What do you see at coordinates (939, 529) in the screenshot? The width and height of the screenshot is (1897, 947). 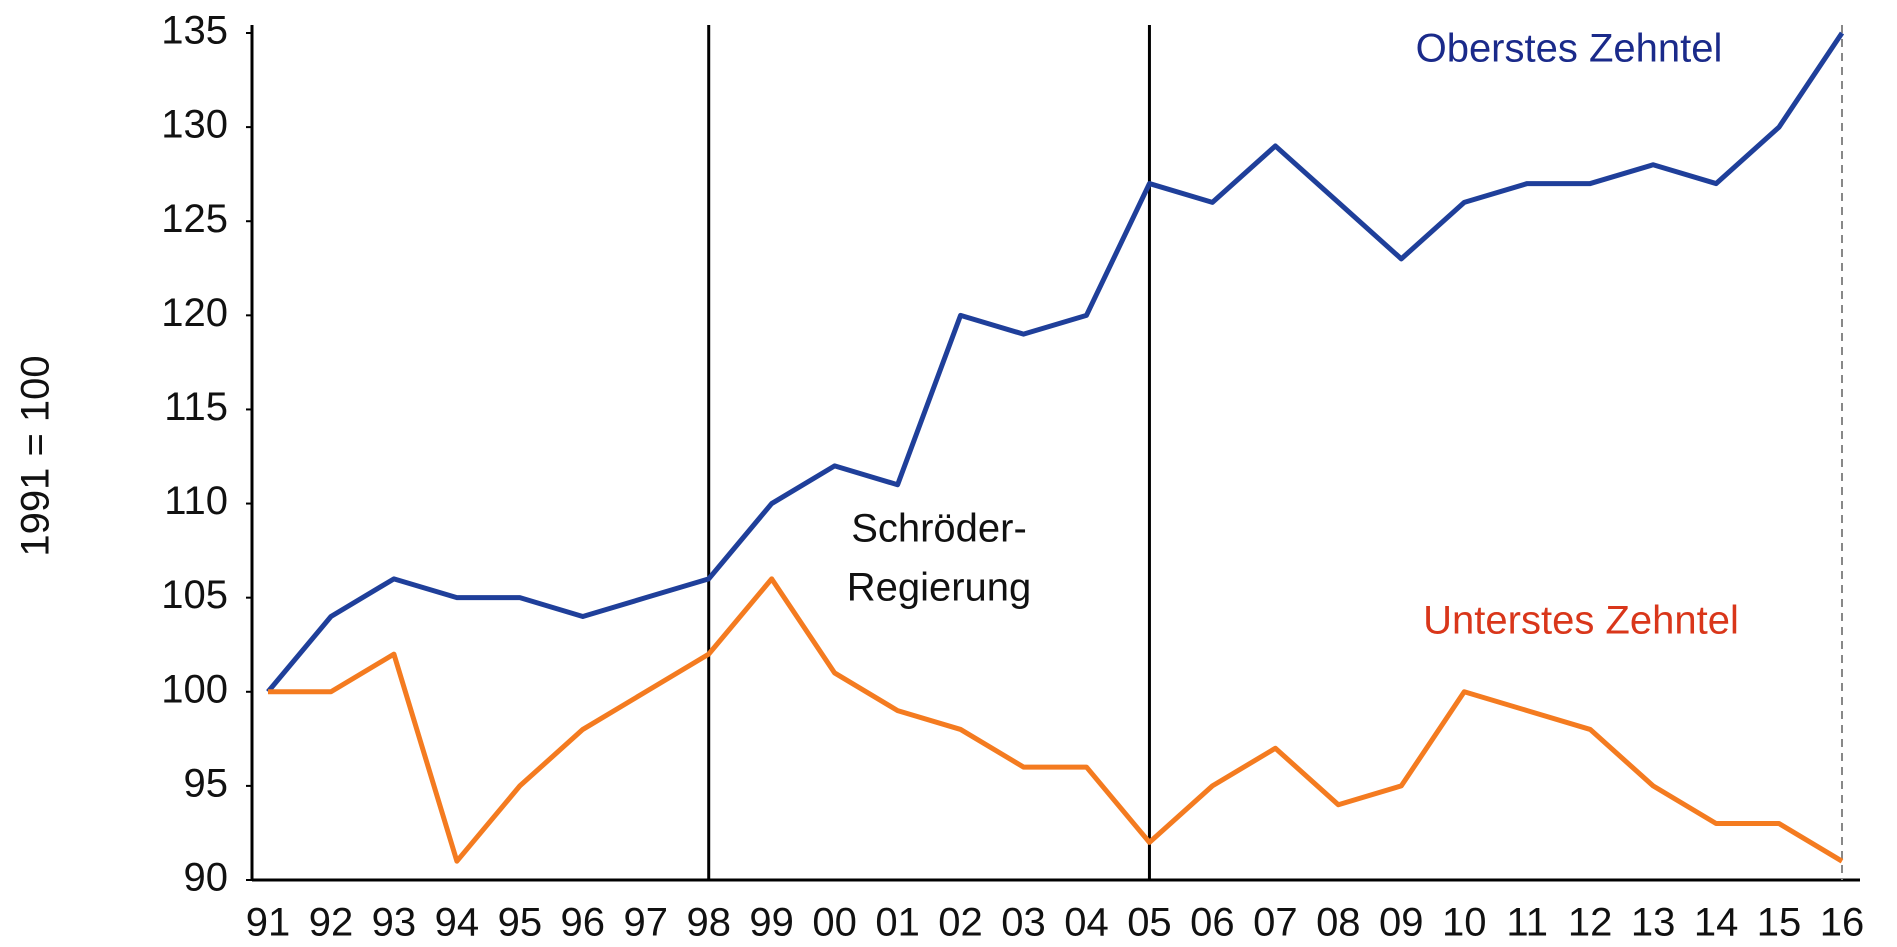 I see `annotation: Schröder-` at bounding box center [939, 529].